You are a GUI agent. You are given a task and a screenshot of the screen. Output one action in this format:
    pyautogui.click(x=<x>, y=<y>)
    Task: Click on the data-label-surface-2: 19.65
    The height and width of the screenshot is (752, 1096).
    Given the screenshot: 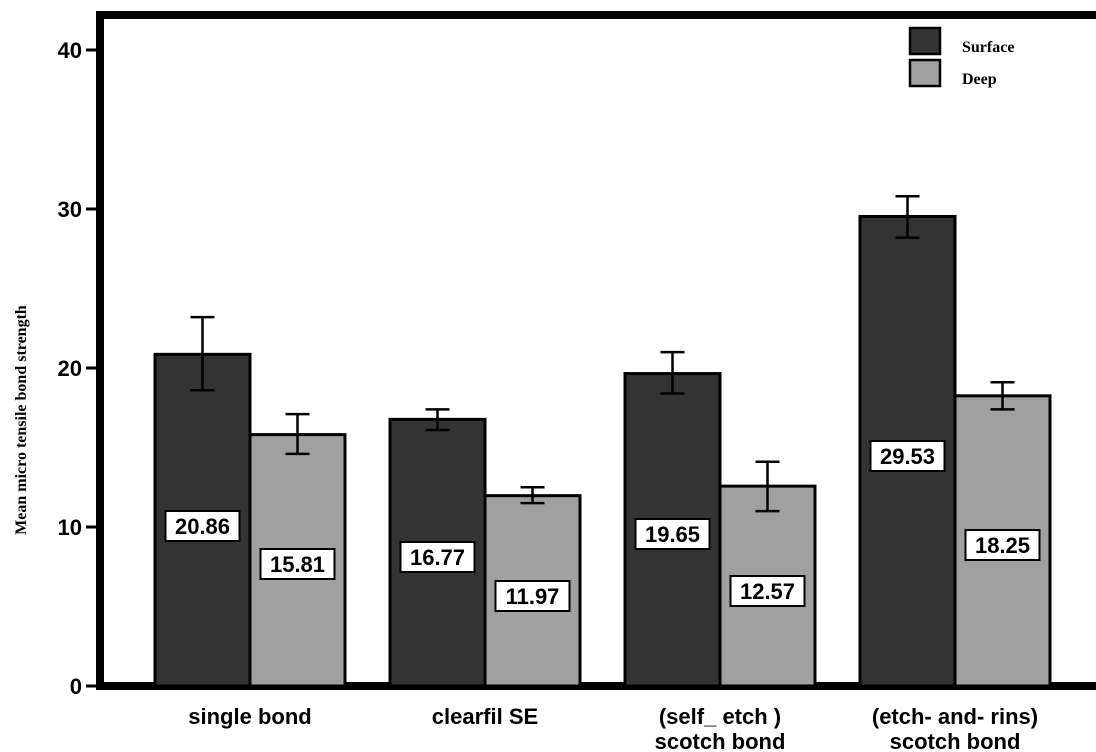 What is the action you would take?
    pyautogui.click(x=672, y=534)
    